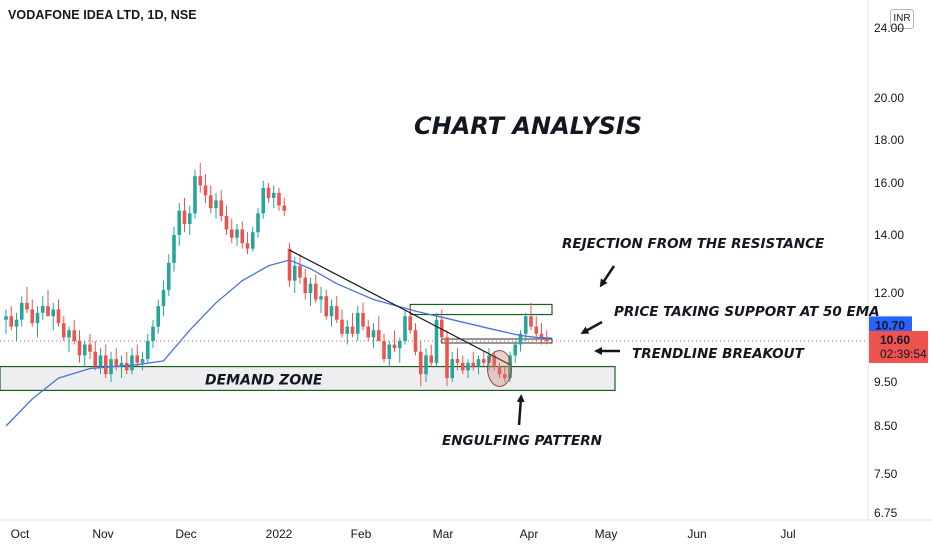 This screenshot has width=932, height=550. What do you see at coordinates (886, 382) in the screenshot?
I see `y-tick-label: 9.50` at bounding box center [886, 382].